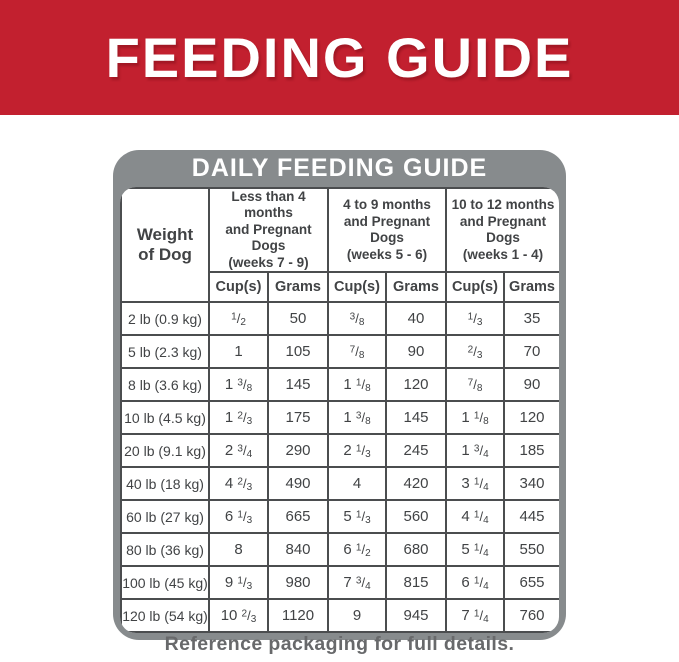 This screenshot has height=662, width=679. What do you see at coordinates (298, 583) in the screenshot?
I see `grams-cell: 980` at bounding box center [298, 583].